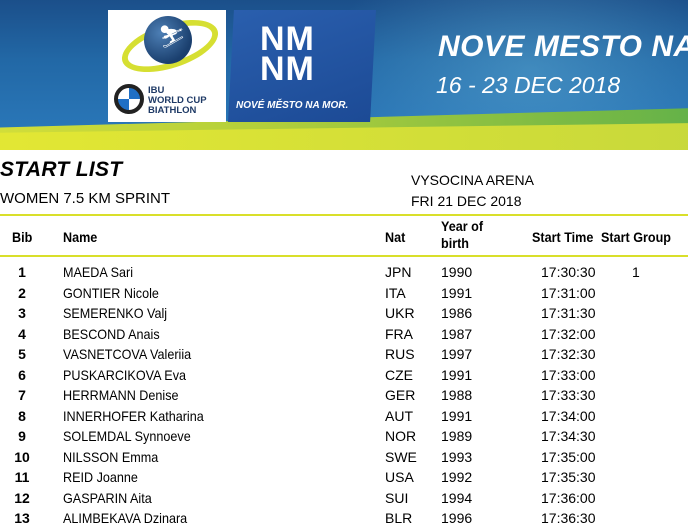 This screenshot has width=688, height=530. What do you see at coordinates (98, 272) in the screenshot?
I see `athlete-name-cell: MAEDA Sari` at bounding box center [98, 272].